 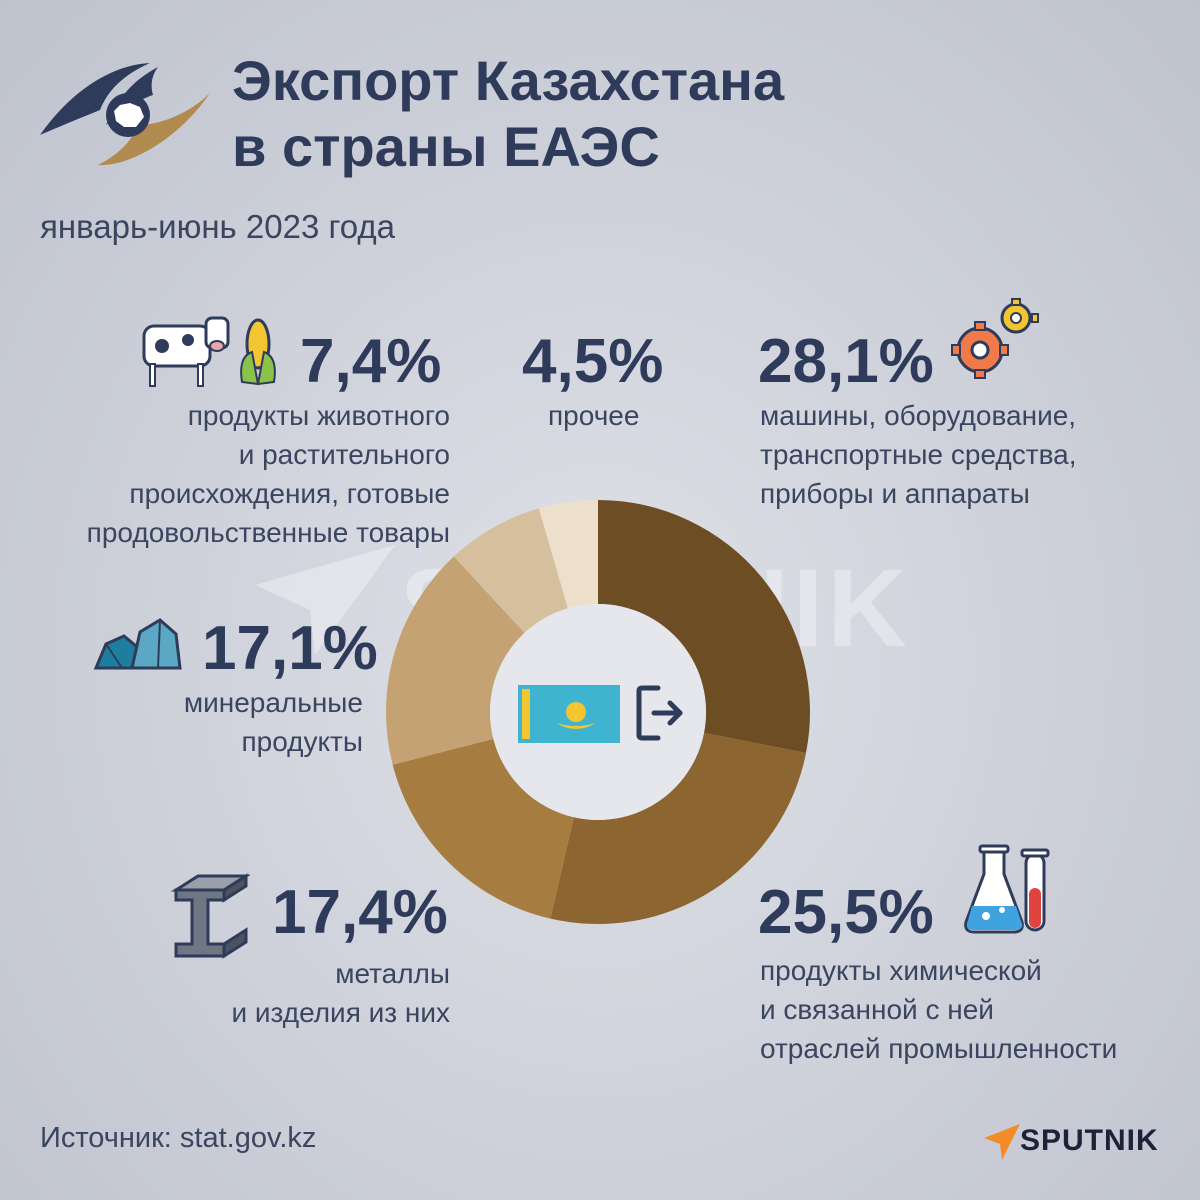 I want to click on export-icon, so click(x=659, y=713).